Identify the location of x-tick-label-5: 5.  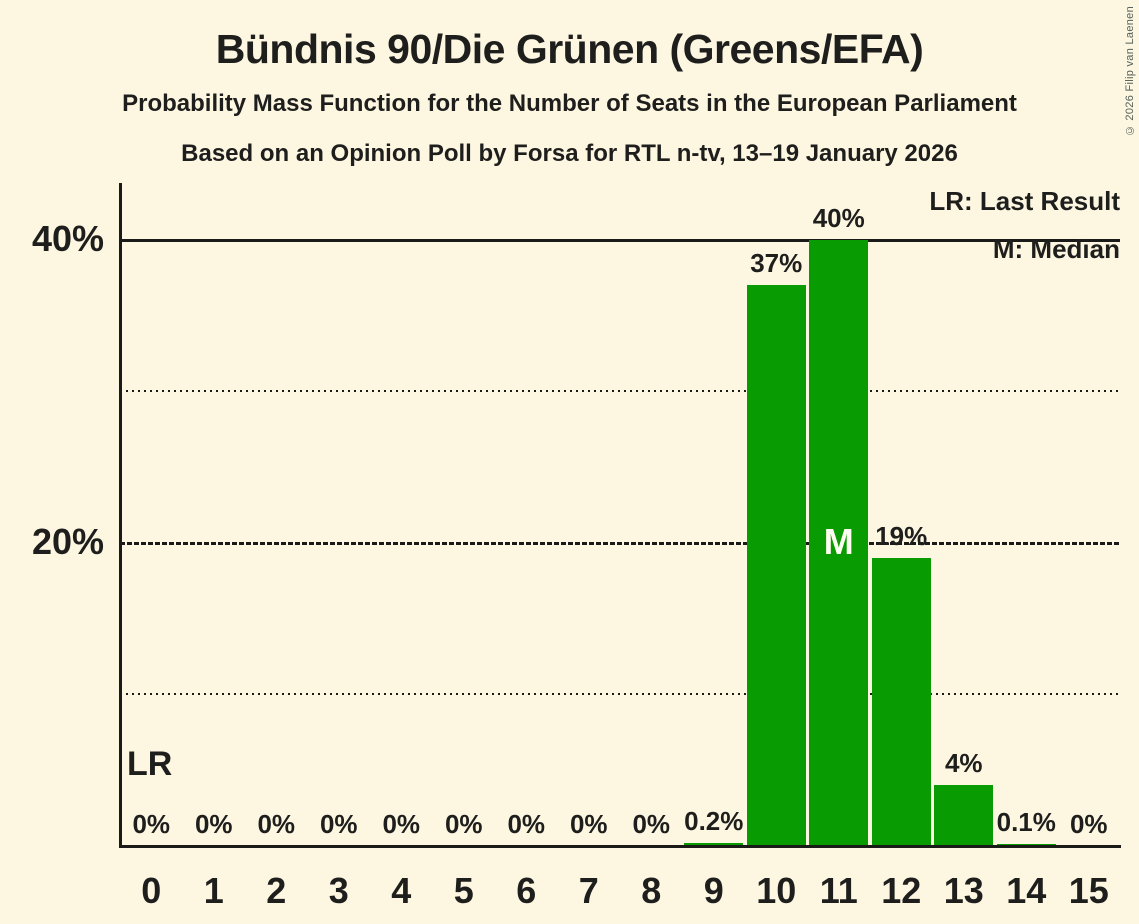
(463, 890).